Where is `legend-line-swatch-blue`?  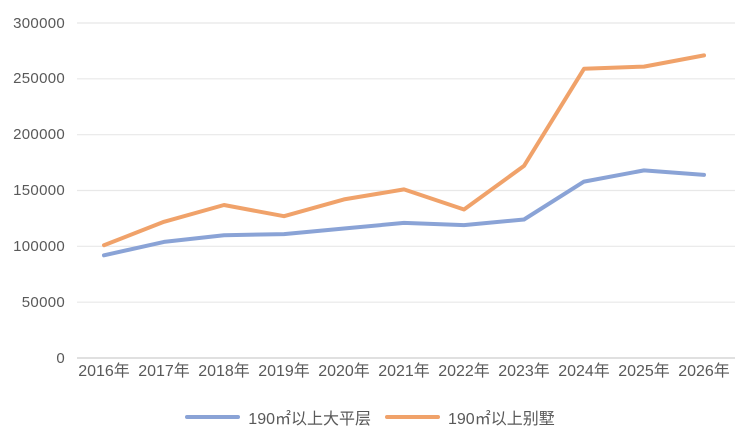
legend-line-swatch-blue is located at coordinates (213, 417).